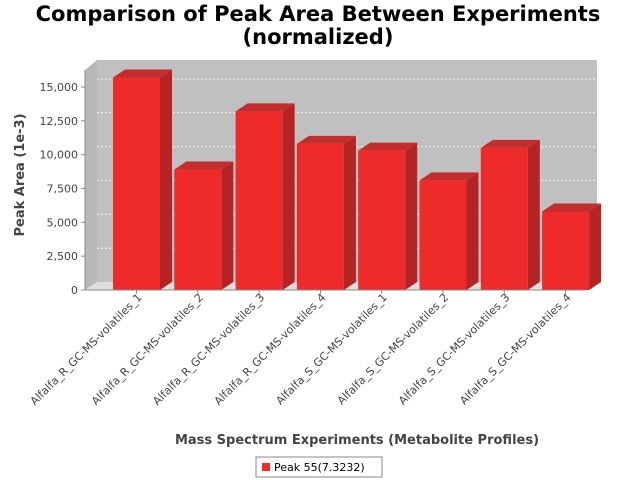  Describe the element at coordinates (20, 174) in the screenshot. I see `y-axis-label: Peak Area (1e-3)` at that location.